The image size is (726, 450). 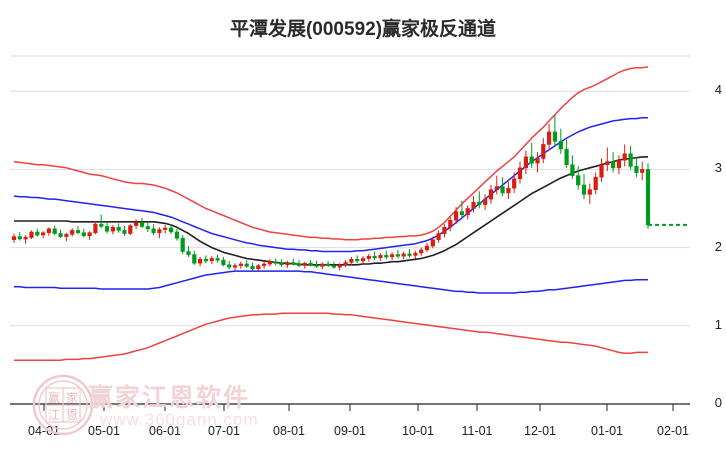 I want to click on ytick-label-2: 2, so click(x=718, y=246).